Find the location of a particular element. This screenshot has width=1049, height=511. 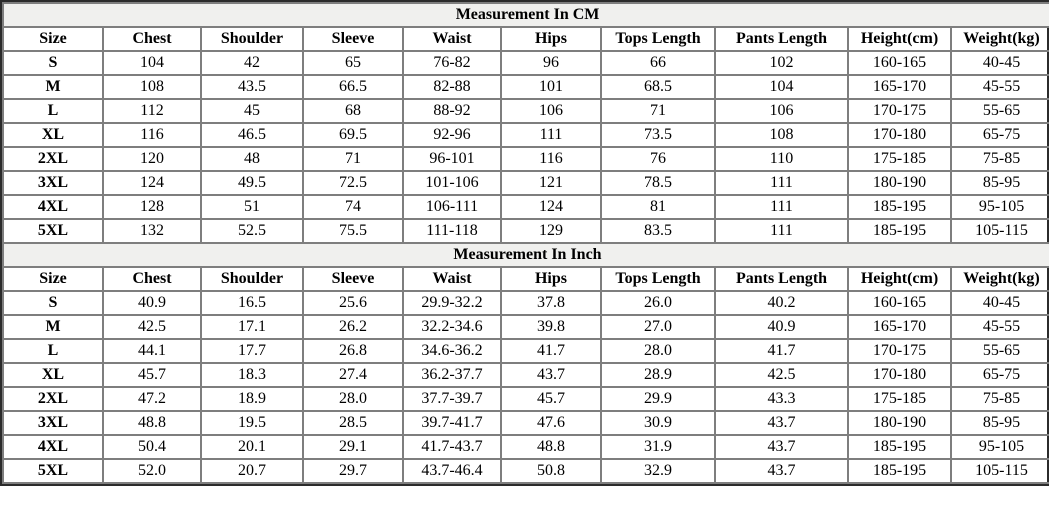

measurement-cell: 34.6-36.2 is located at coordinates (452, 351).